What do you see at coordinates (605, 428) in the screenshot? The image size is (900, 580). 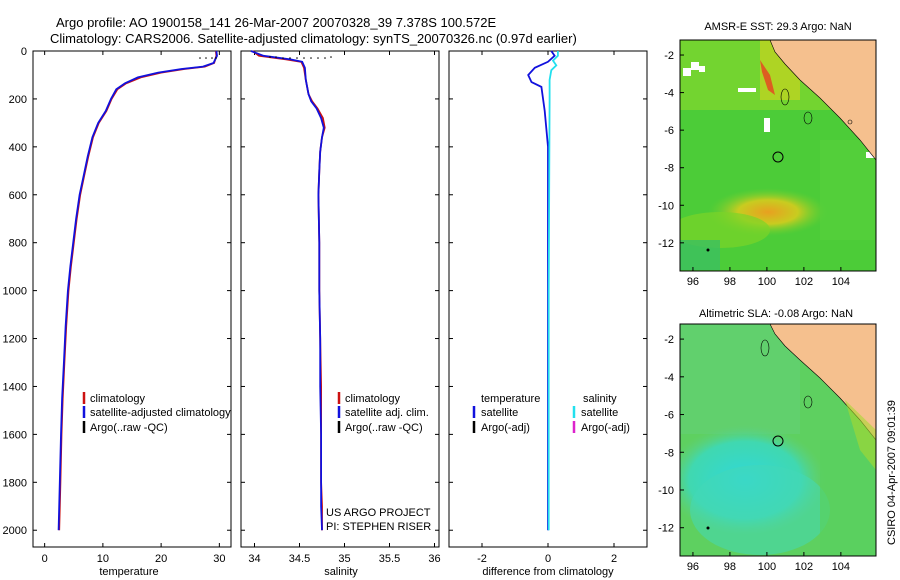 I see `legend-diff-sal-argo: Argo(-adj)` at bounding box center [605, 428].